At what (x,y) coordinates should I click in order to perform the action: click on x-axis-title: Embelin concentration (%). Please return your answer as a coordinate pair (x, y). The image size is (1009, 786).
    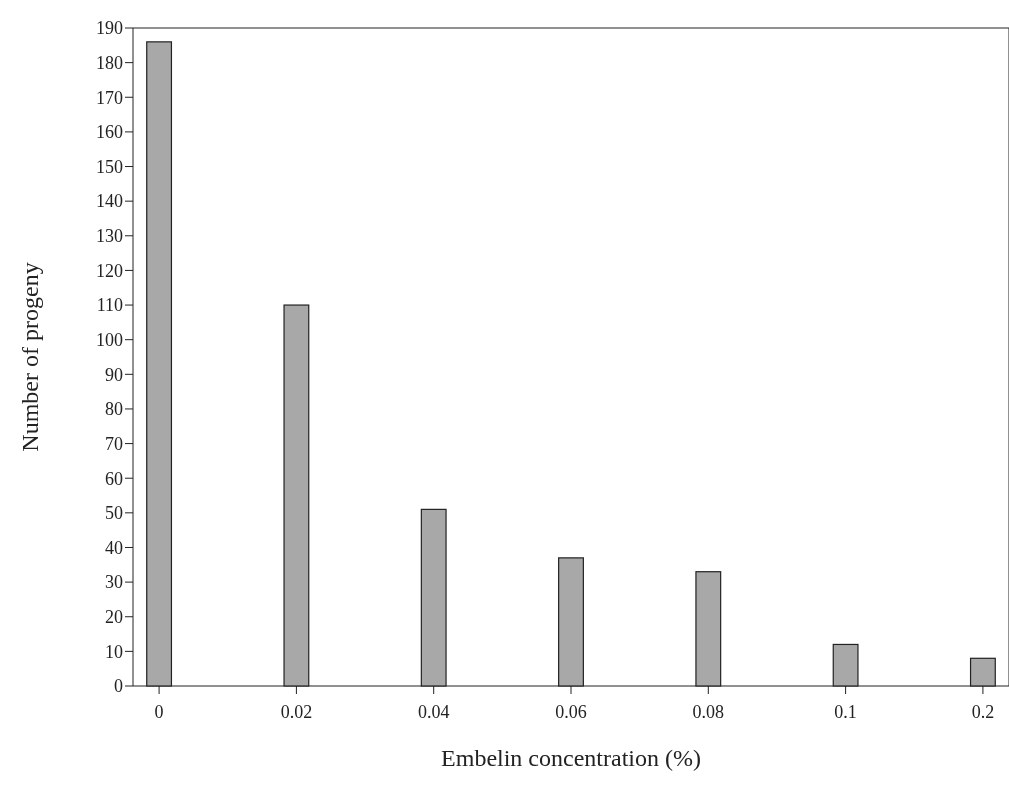
    Looking at the image, I should click on (571, 758).